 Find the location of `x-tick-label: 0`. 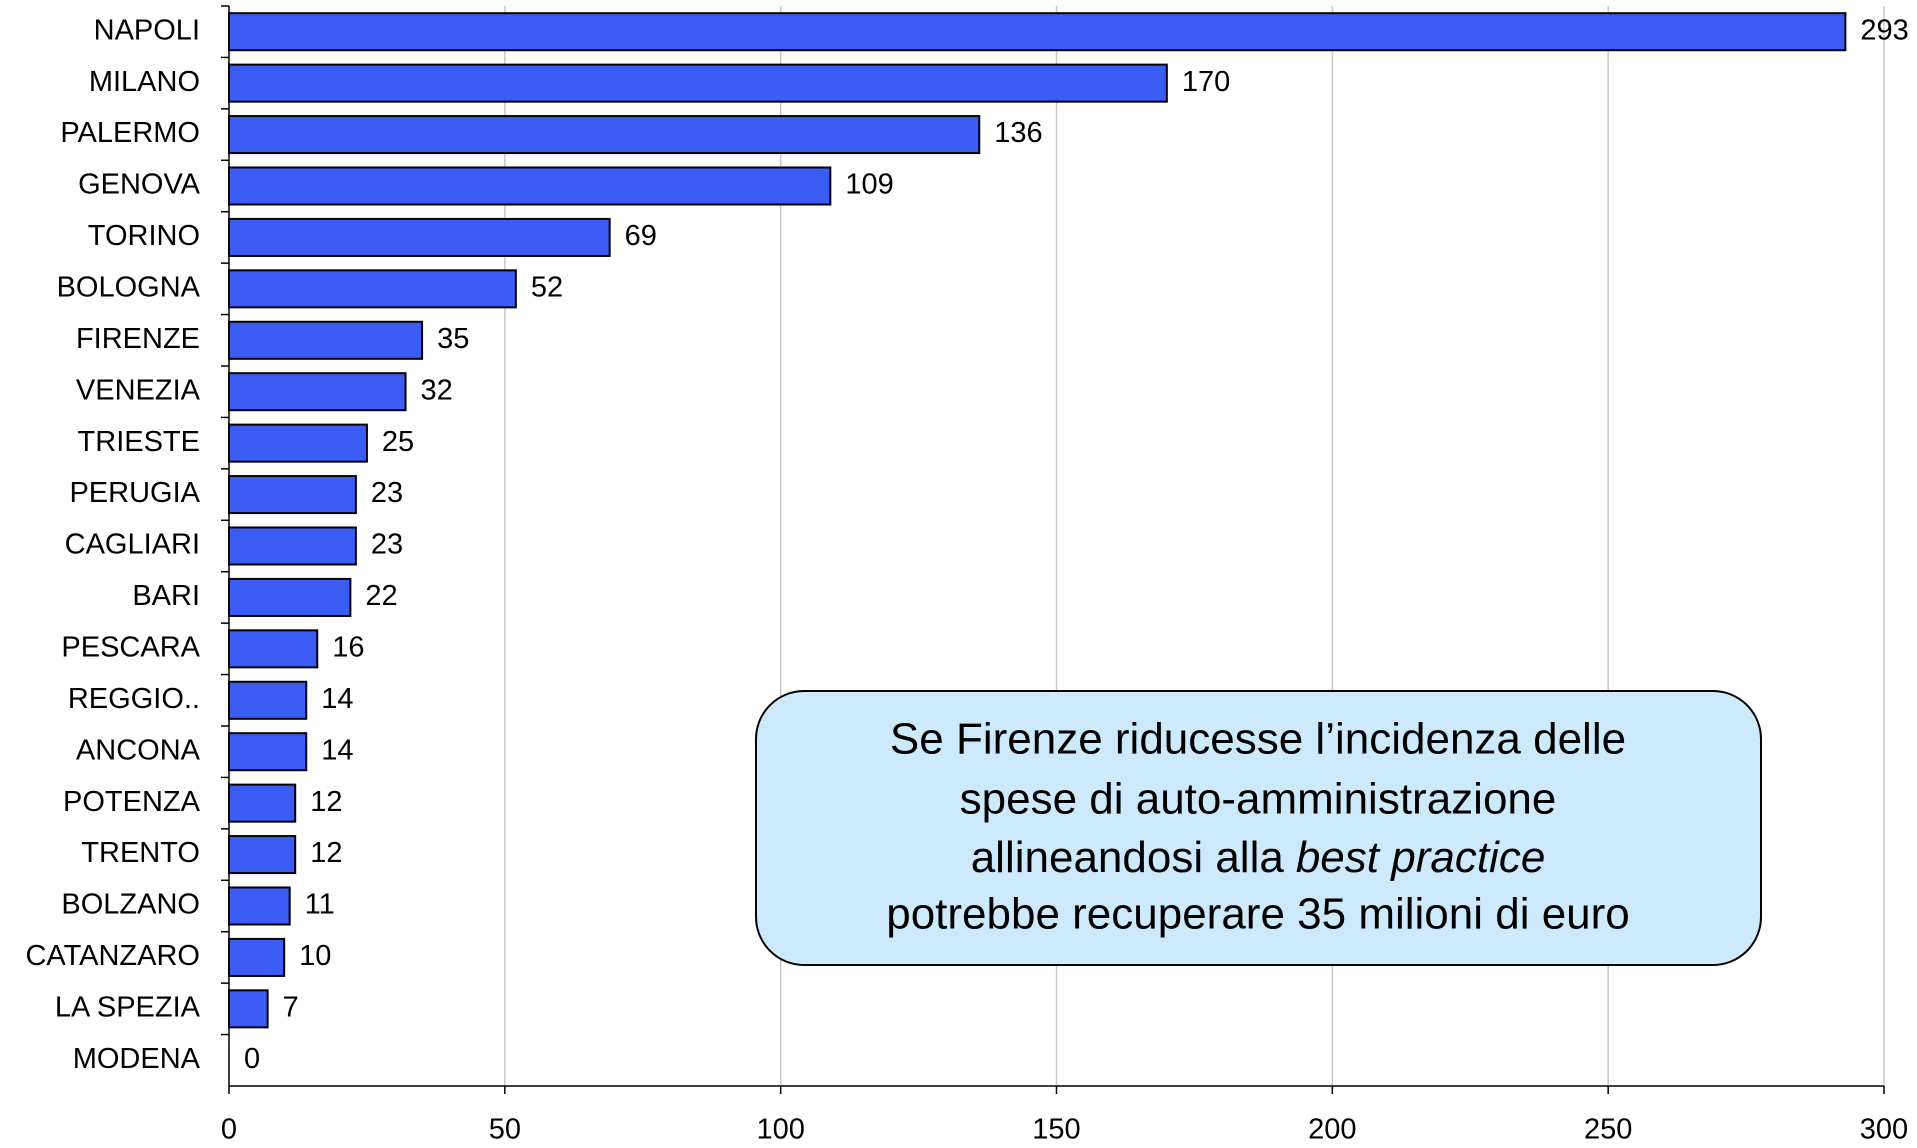

x-tick-label: 0 is located at coordinates (229, 1130).